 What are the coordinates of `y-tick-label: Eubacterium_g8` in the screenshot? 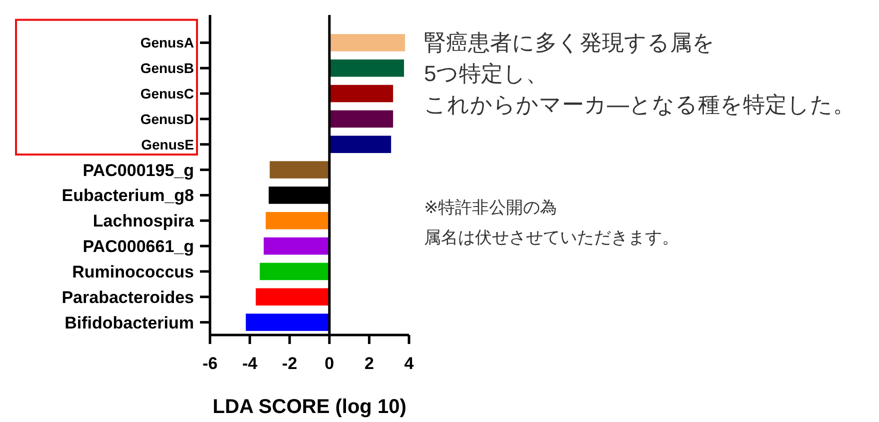 It's located at (128, 196).